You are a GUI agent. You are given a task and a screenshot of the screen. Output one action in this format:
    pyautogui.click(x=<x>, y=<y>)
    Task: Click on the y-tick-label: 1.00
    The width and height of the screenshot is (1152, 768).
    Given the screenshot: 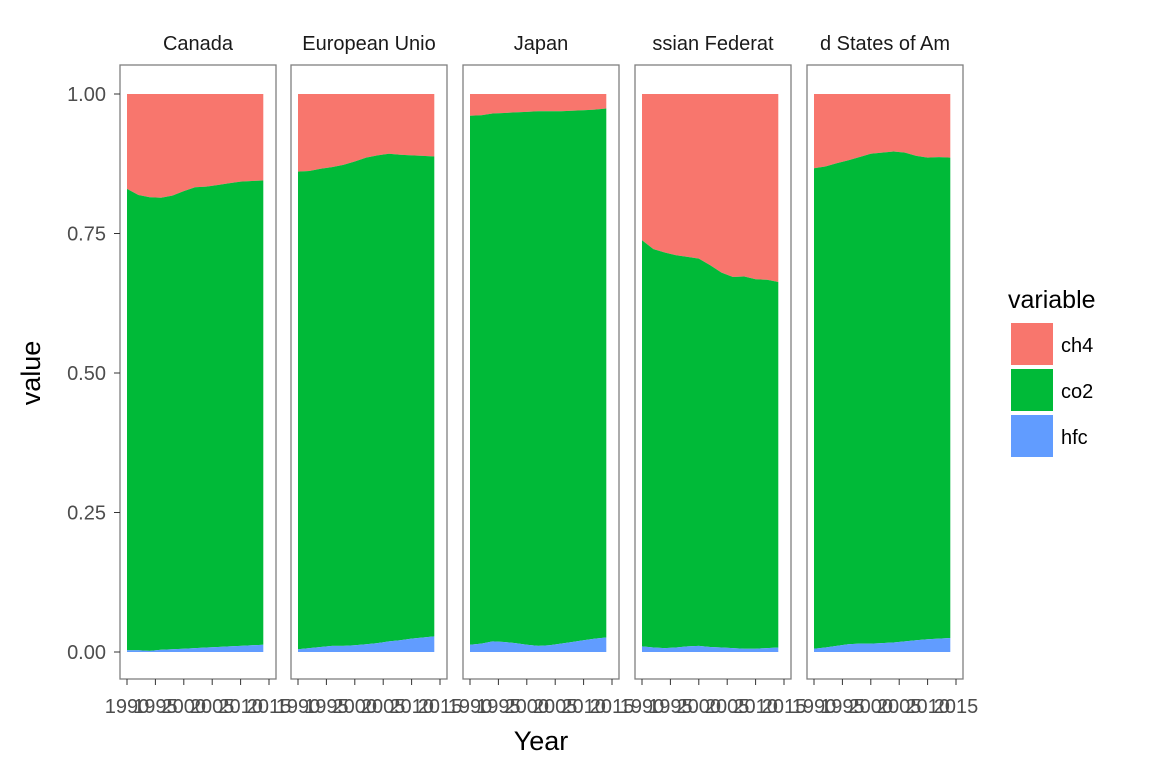 What is the action you would take?
    pyautogui.click(x=86, y=95)
    